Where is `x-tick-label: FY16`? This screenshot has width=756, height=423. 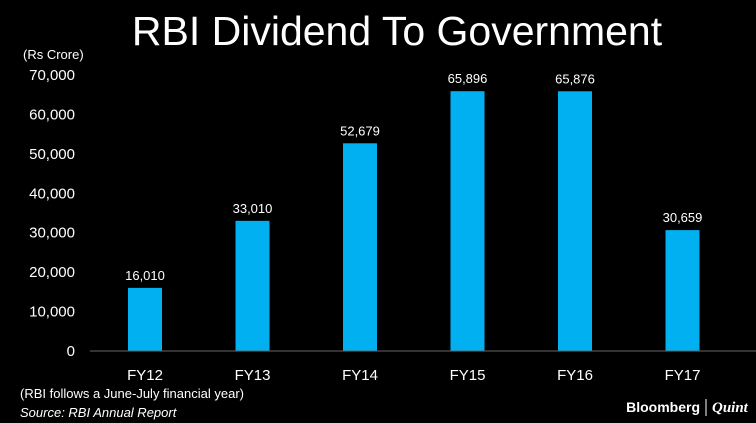
x-tick-label: FY16 is located at coordinates (575, 375).